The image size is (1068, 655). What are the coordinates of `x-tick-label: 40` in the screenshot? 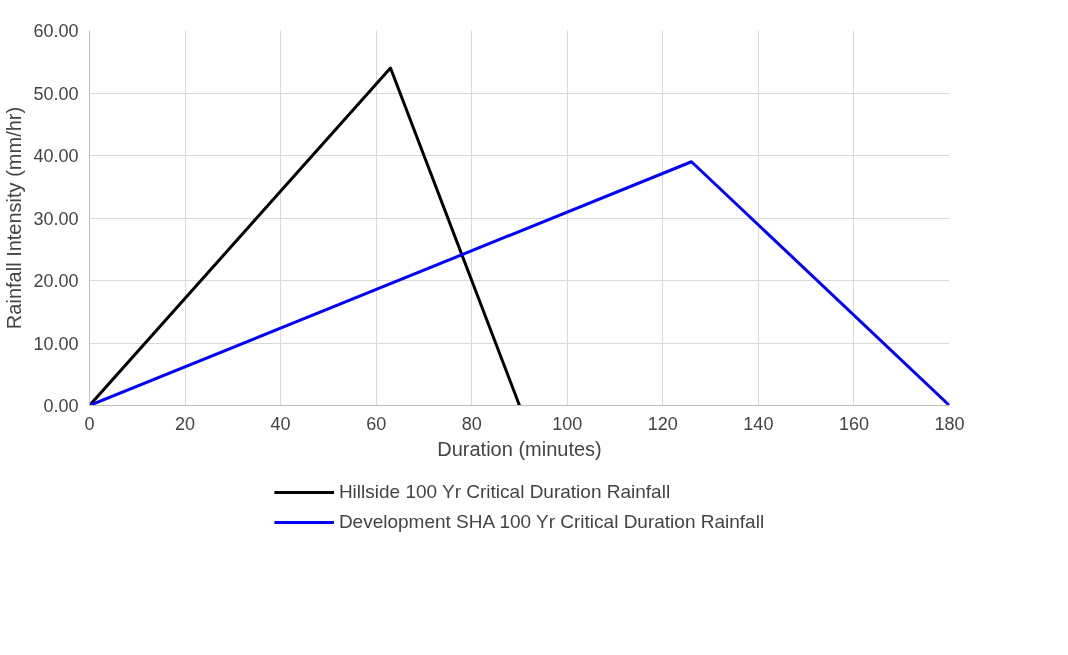 It's located at (280, 423).